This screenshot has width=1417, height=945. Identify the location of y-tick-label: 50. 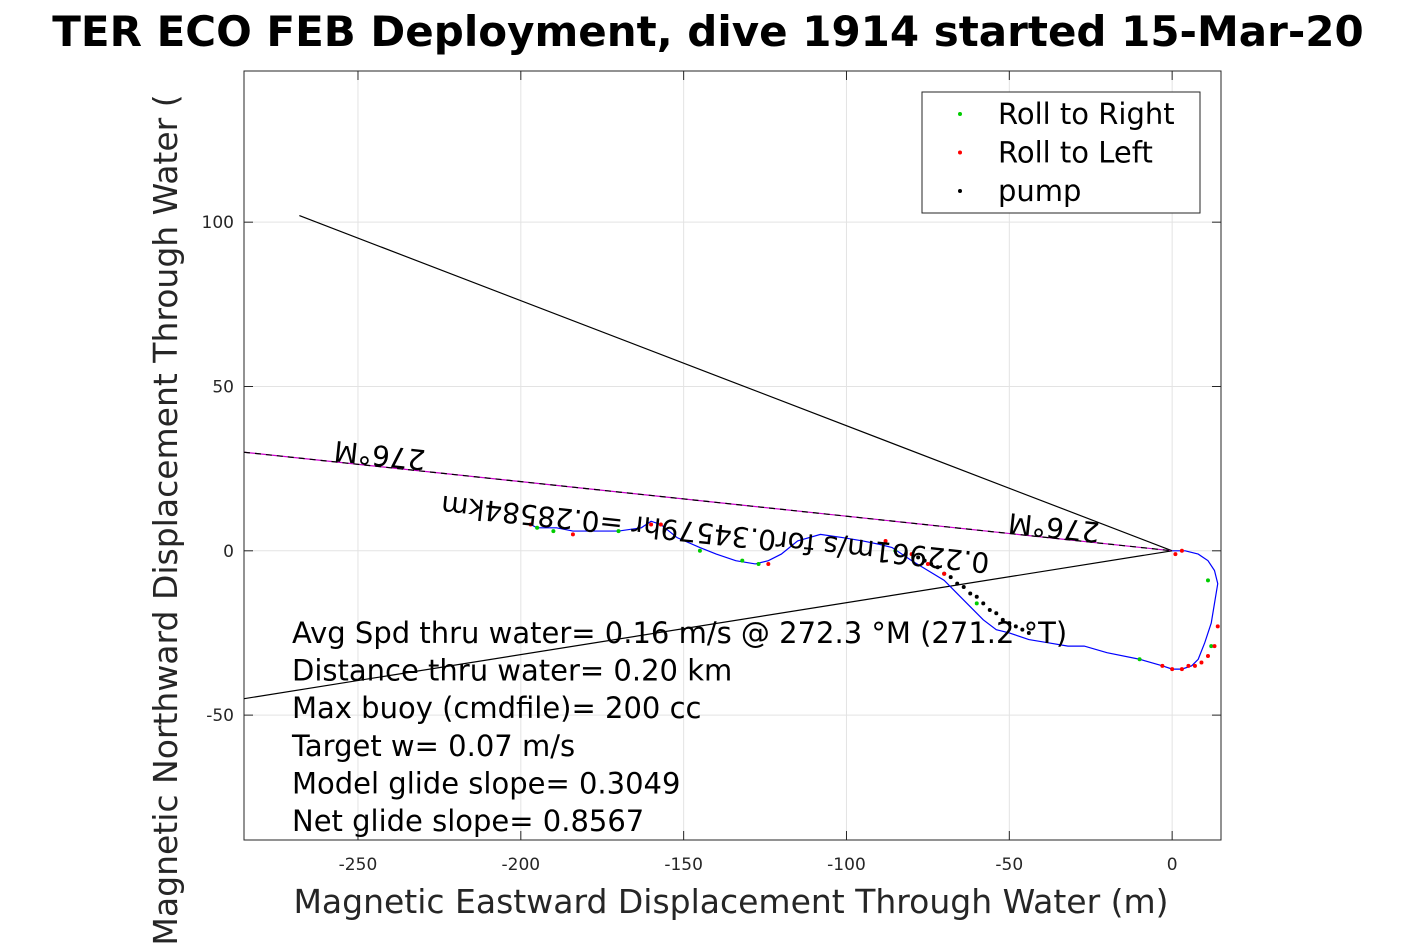
(223, 387).